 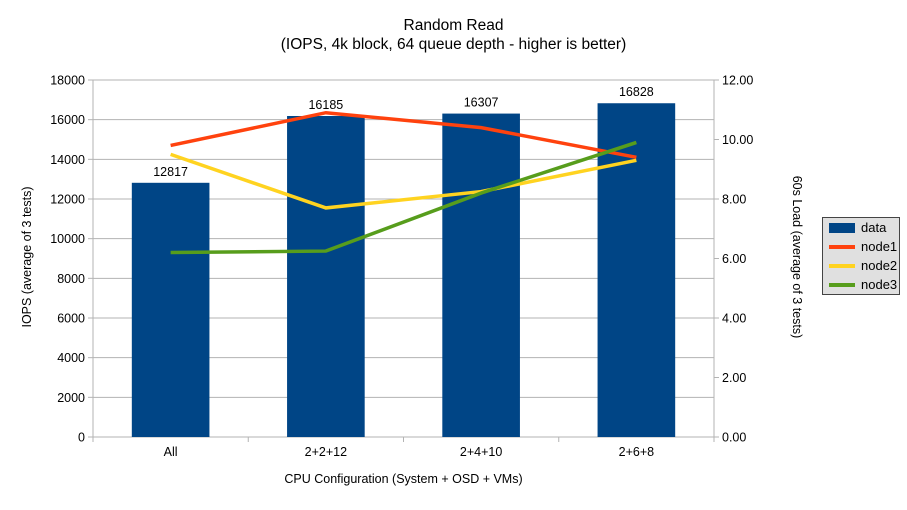 What do you see at coordinates (879, 265) in the screenshot?
I see `legend-label: node2` at bounding box center [879, 265].